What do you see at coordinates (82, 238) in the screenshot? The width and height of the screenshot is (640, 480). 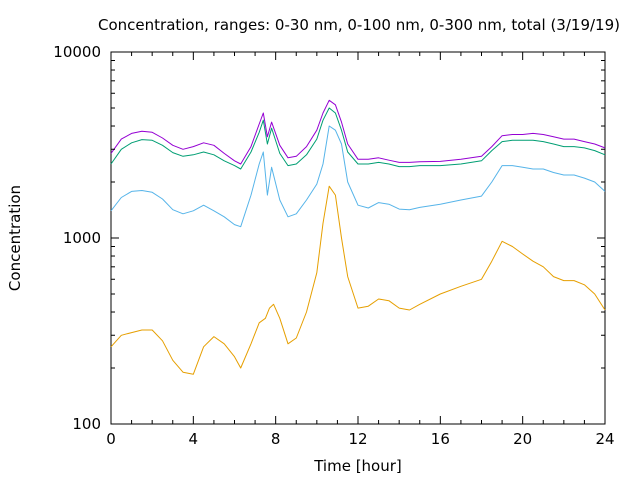 I see `y-tick-label: 1000` at bounding box center [82, 238].